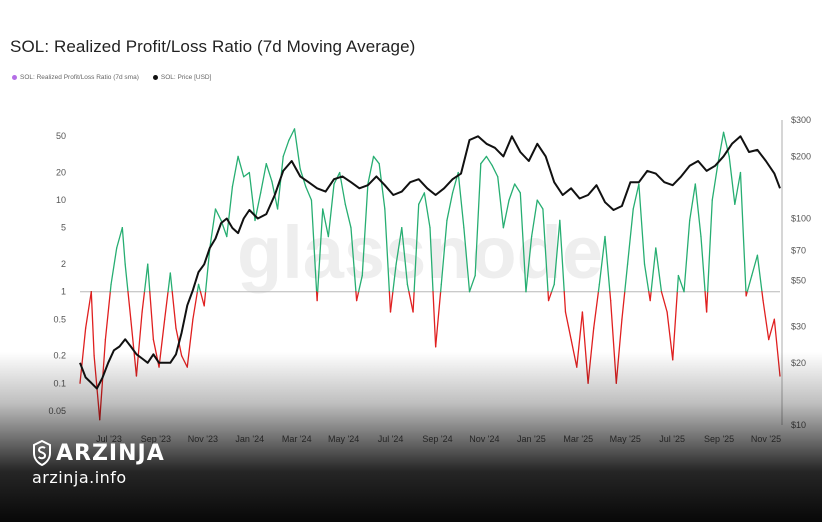  Describe the element at coordinates (79, 477) in the screenshot. I see `brand-url: arzinja.info` at that location.